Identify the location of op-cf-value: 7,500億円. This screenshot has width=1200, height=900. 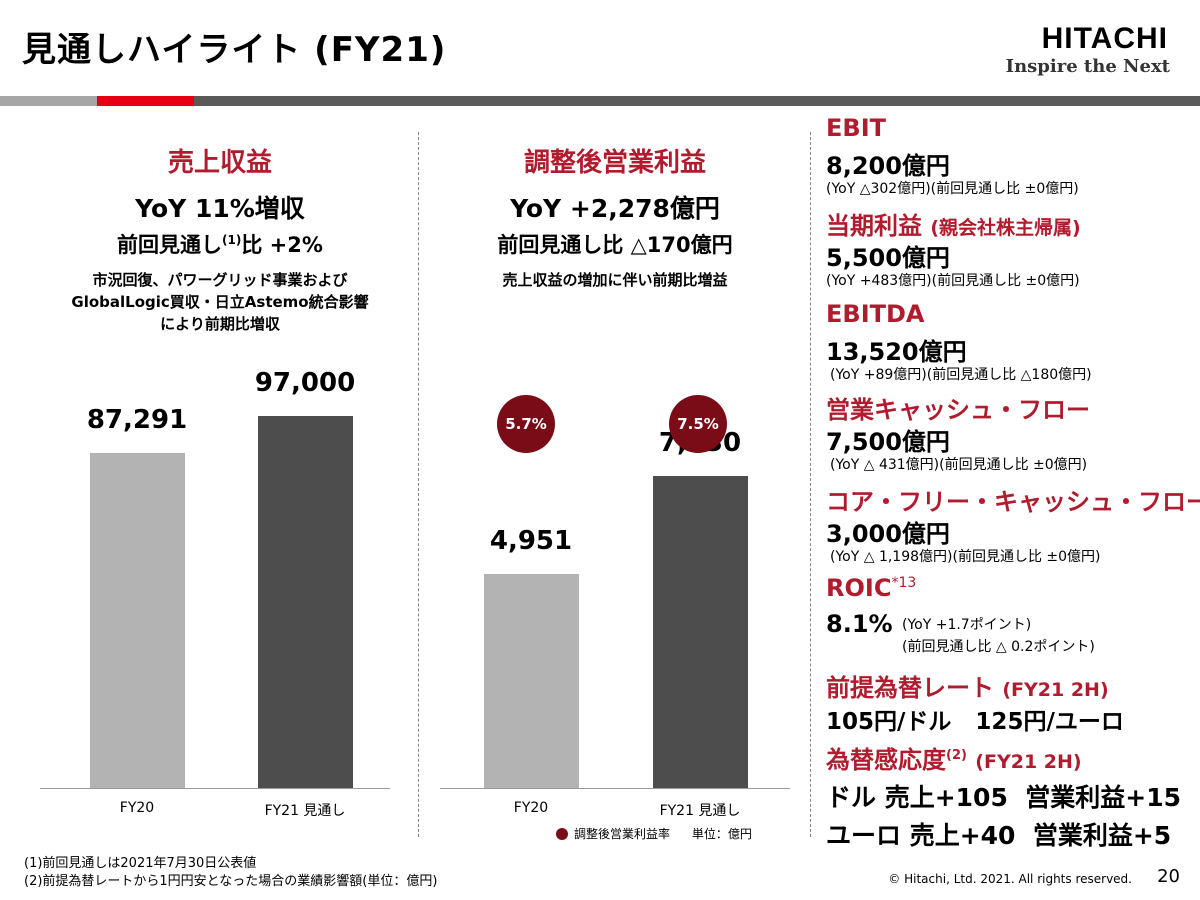
(888, 442).